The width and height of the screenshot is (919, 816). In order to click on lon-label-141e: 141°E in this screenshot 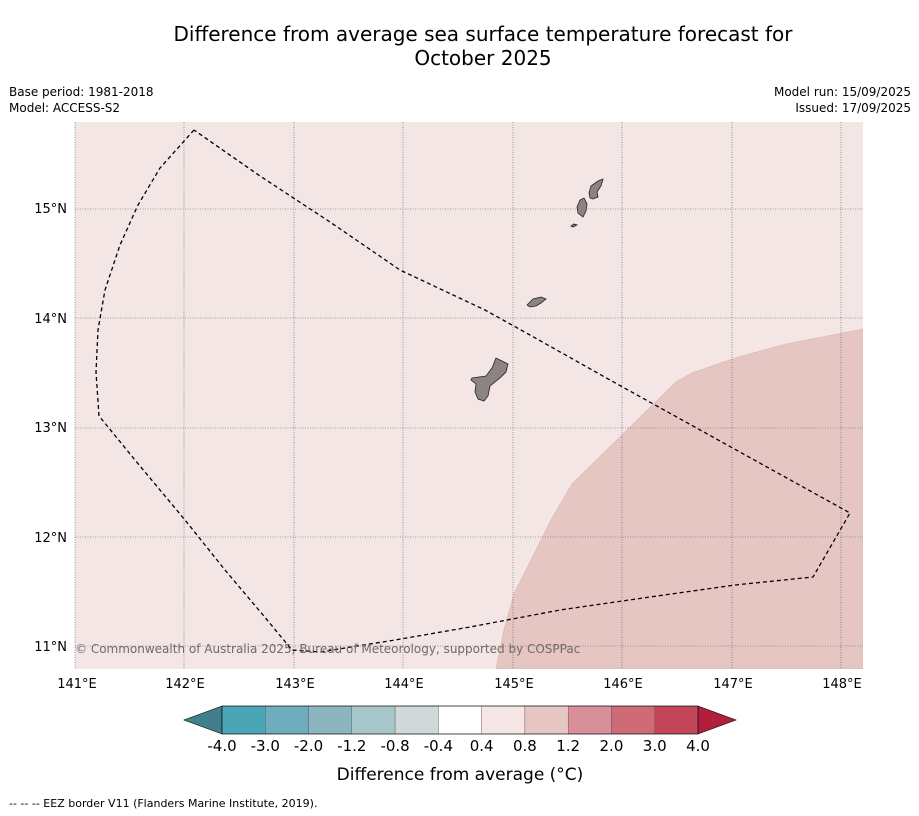, I will do `click(77, 684)`.